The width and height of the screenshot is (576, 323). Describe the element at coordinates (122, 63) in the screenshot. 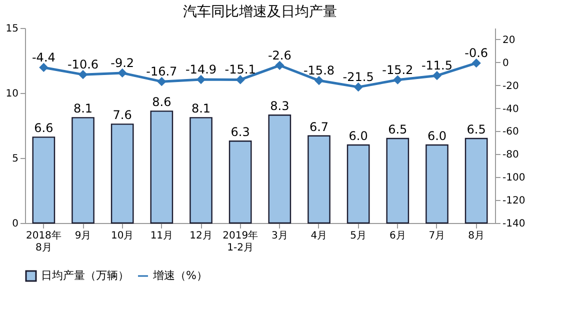

I see `data-label: -9.2` at that location.